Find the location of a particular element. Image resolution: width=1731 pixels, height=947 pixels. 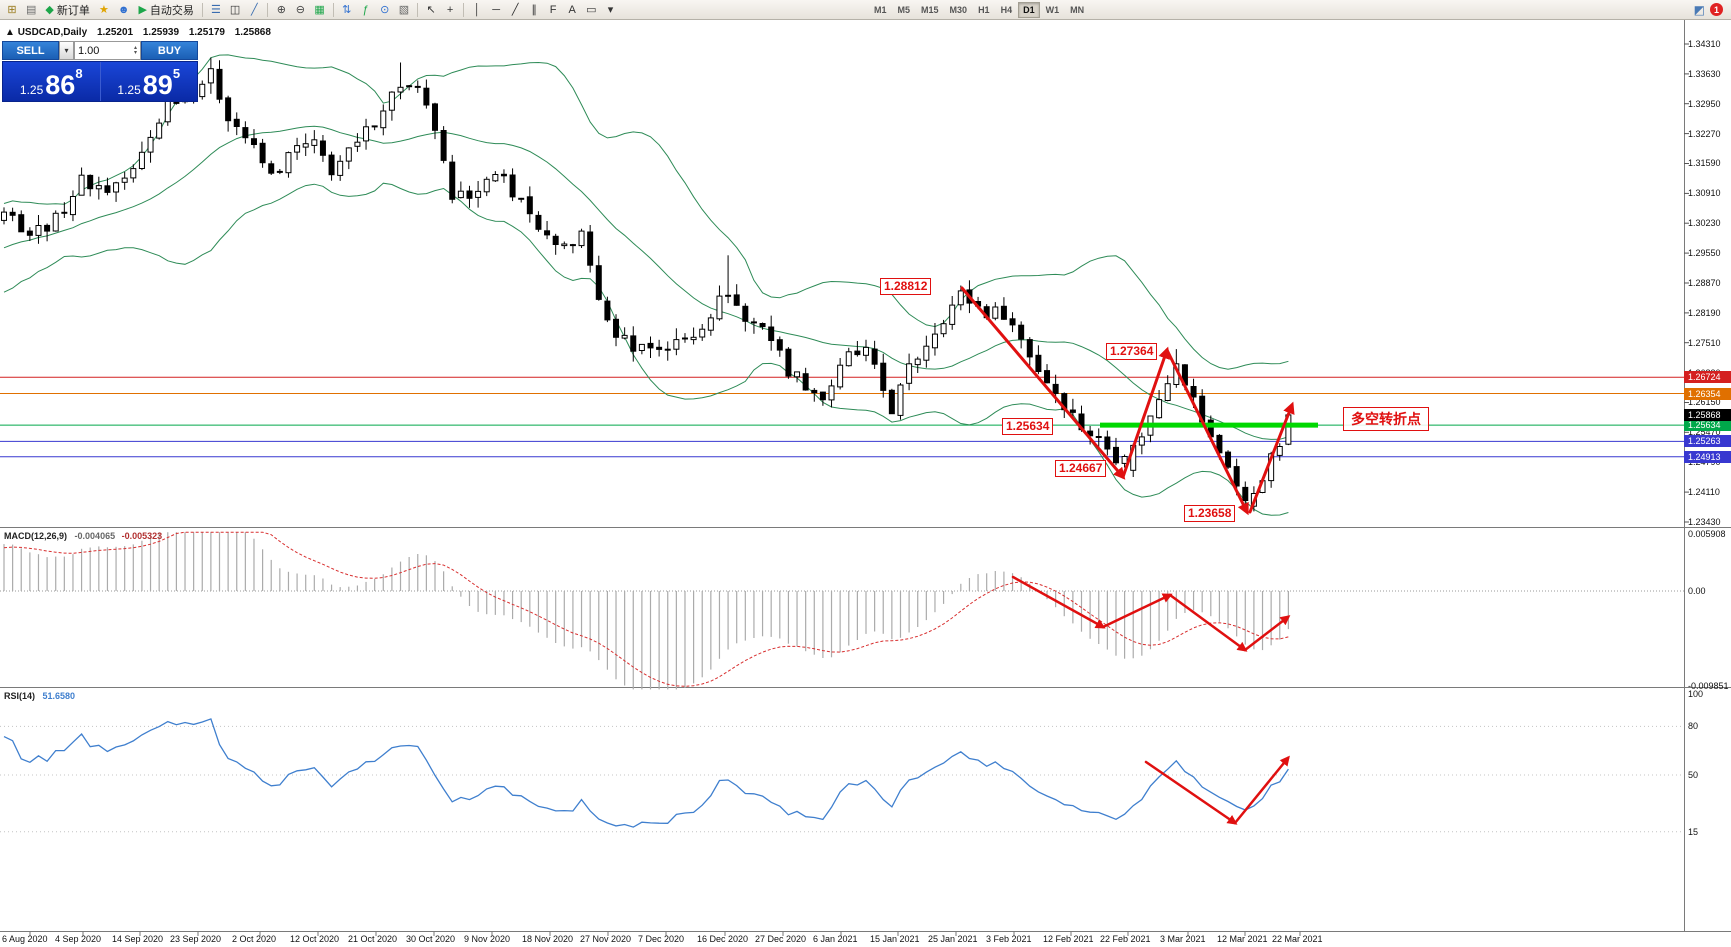

arrange-button: ⇅ is located at coordinates (347, 9).